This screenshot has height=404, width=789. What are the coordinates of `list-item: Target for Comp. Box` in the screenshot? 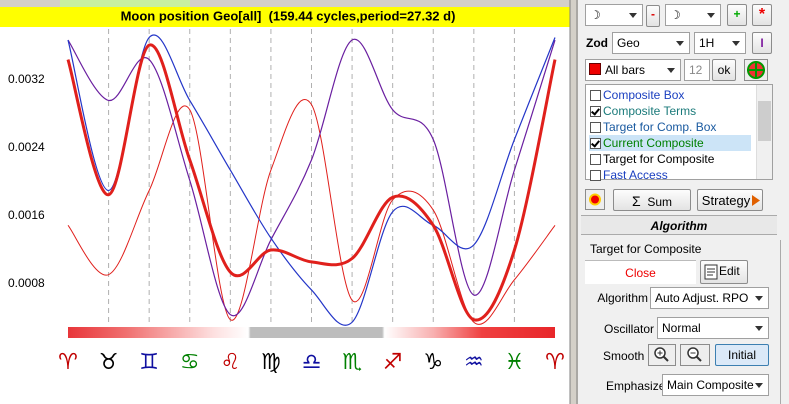 It's located at (670, 127).